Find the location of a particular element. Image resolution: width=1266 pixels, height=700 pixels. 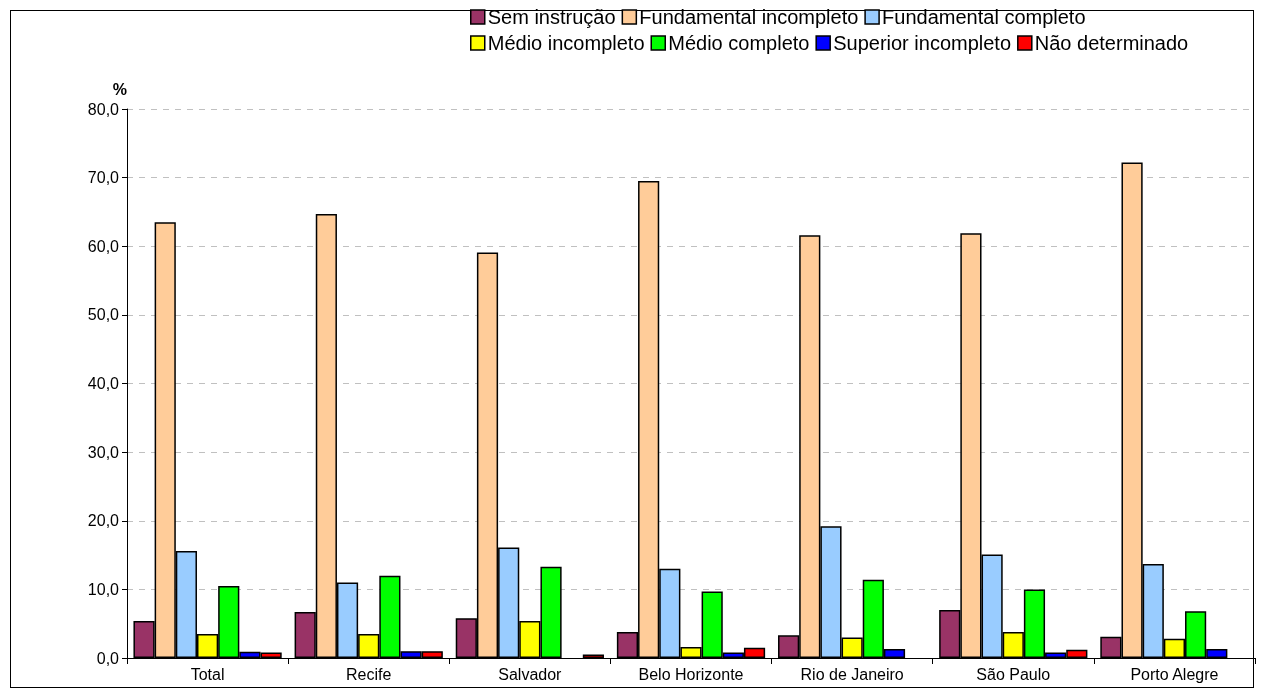

y-tick-label: 30,0 is located at coordinates (103, 452).